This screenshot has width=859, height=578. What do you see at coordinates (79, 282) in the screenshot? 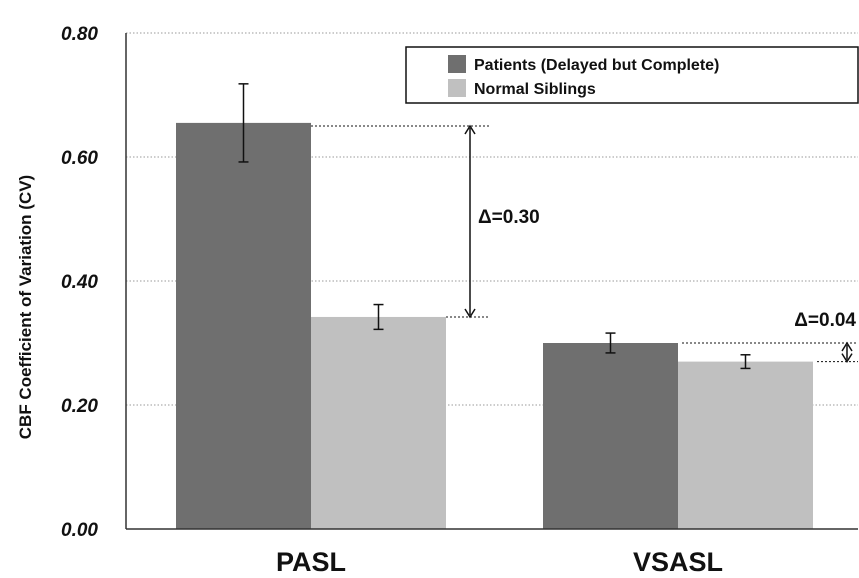
I see `y-tick-label-2: 0.40` at bounding box center [79, 282].